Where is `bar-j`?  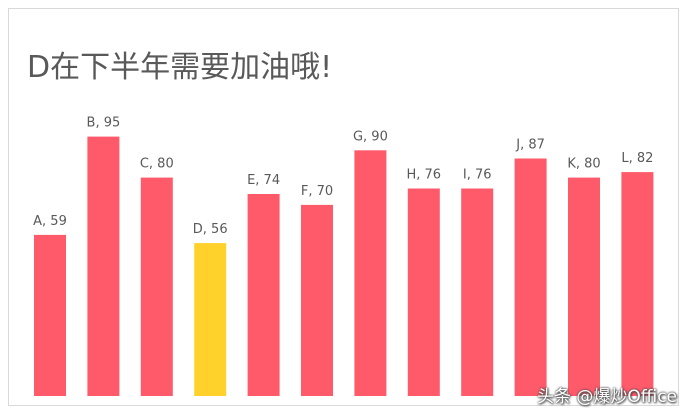 bar-j is located at coordinates (530, 277).